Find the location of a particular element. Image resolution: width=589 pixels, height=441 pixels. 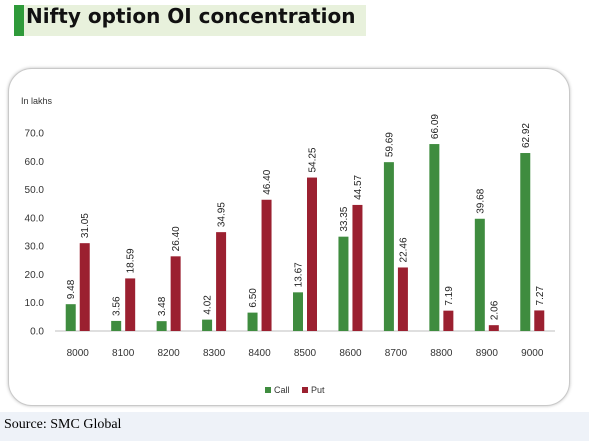

x-tick-label: 8400 is located at coordinates (259, 353).